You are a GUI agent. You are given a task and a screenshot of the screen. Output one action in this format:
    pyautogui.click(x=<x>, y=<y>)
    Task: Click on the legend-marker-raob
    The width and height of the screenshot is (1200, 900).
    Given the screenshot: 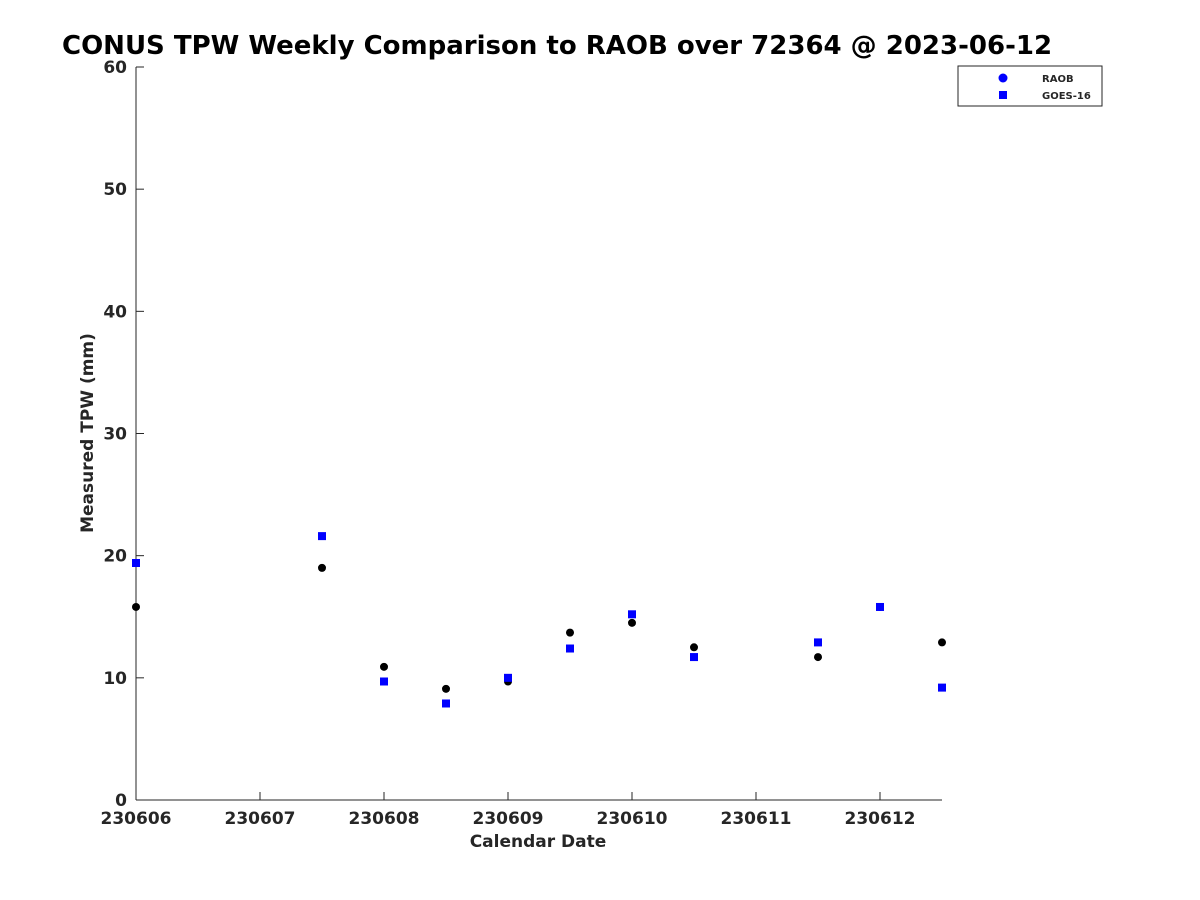 What is the action you would take?
    pyautogui.click(x=1003, y=78)
    